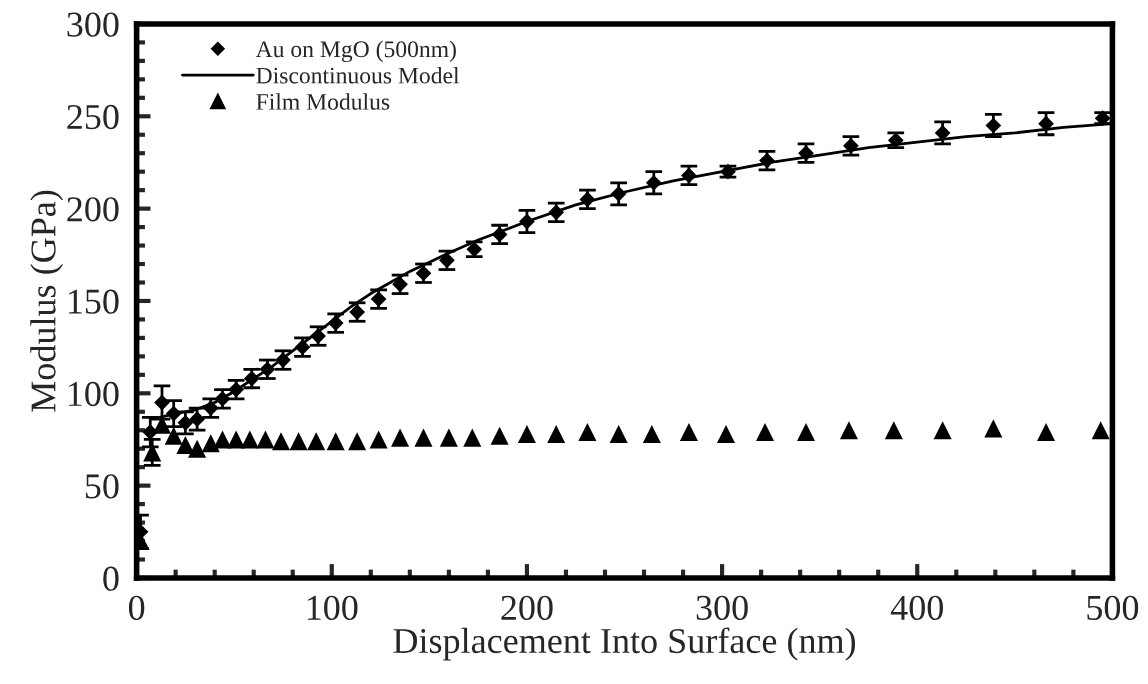 The width and height of the screenshot is (1148, 684). I want to click on x-axis-title: Displacement Into Surface (nm), so click(624, 644).